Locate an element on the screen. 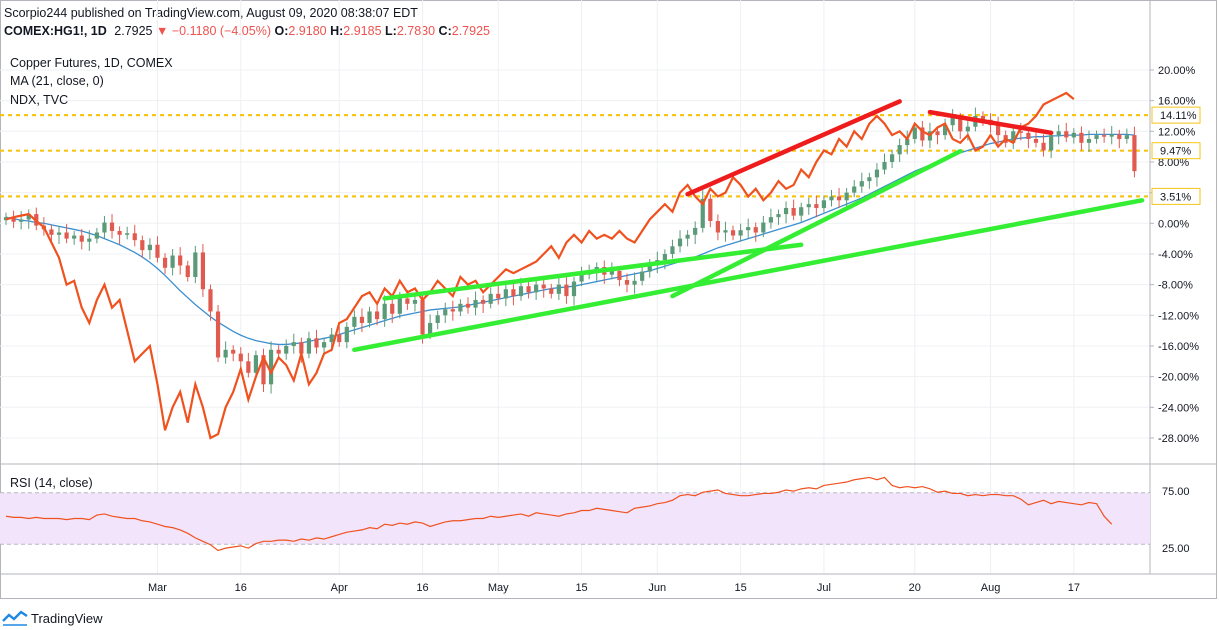 The width and height of the screenshot is (1219, 630). red-trendline-rising is located at coordinates (793, 148).